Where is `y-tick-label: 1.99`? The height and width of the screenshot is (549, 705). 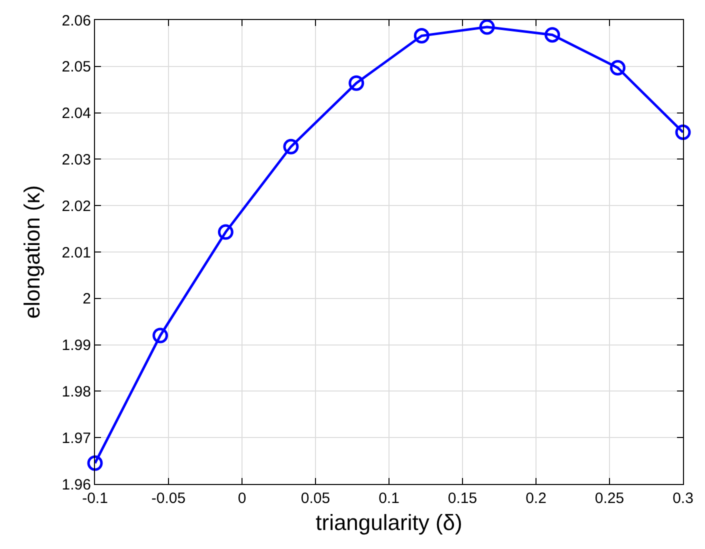
y-tick-label: 1.99 is located at coordinates (76, 345).